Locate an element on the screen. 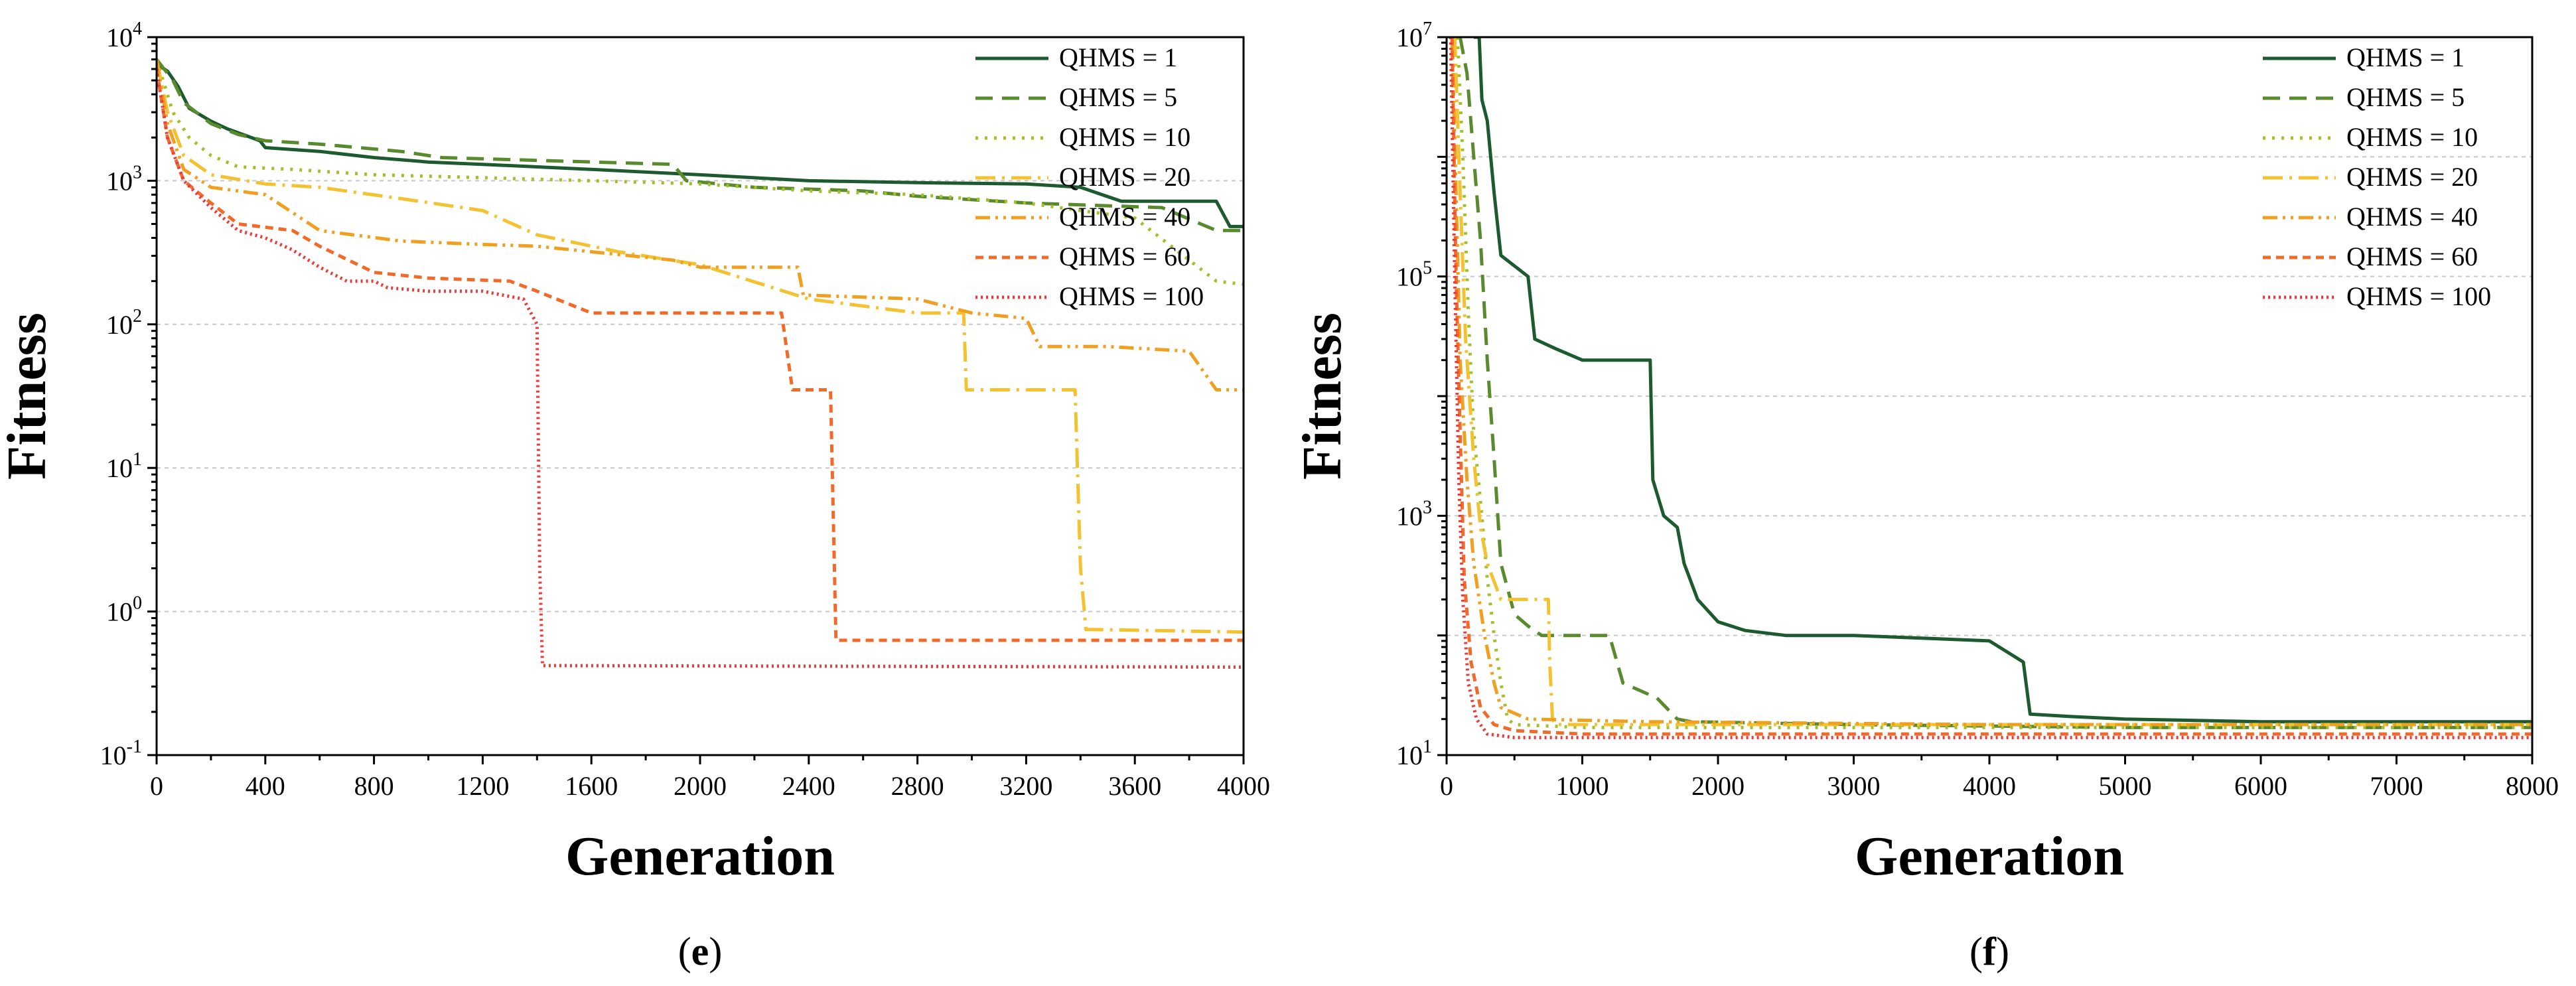 The image size is (2576, 986). x-tick-label: 3200 is located at coordinates (1025, 786).